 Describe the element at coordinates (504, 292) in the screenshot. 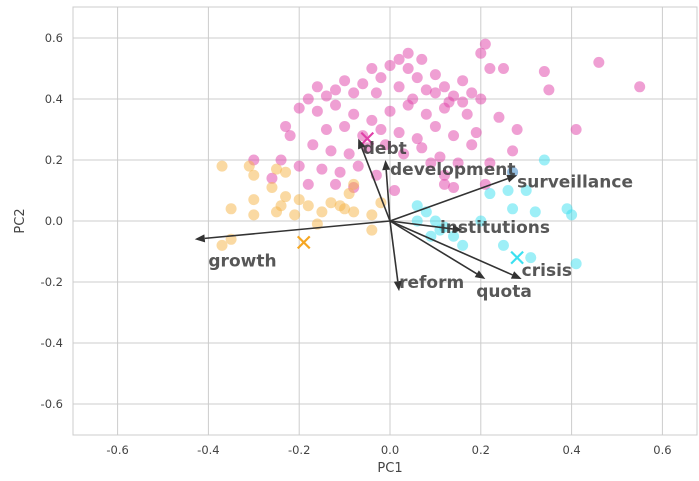

I see `loading-label: quota` at that location.